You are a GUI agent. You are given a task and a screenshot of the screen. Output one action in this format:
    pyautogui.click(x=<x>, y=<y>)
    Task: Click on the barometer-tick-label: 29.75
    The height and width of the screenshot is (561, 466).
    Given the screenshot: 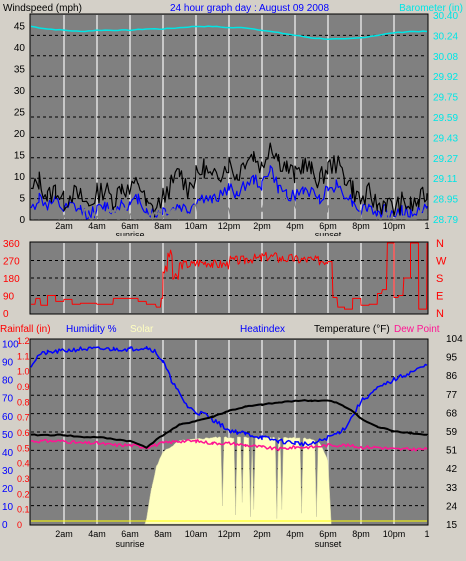 What is the action you would take?
    pyautogui.click(x=445, y=98)
    